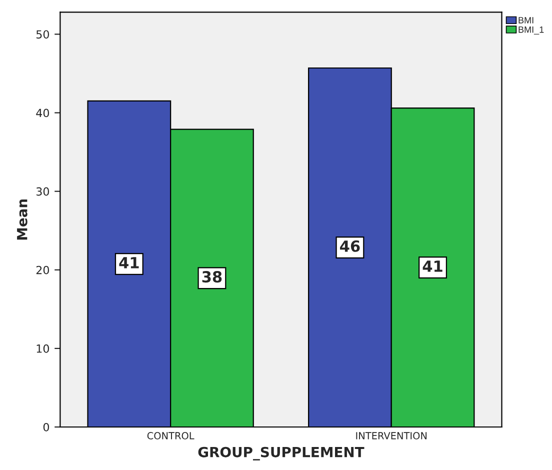  Describe the element at coordinates (281, 453) in the screenshot. I see `x-axis-title: GROUP_SUPPLEMENT` at that location.